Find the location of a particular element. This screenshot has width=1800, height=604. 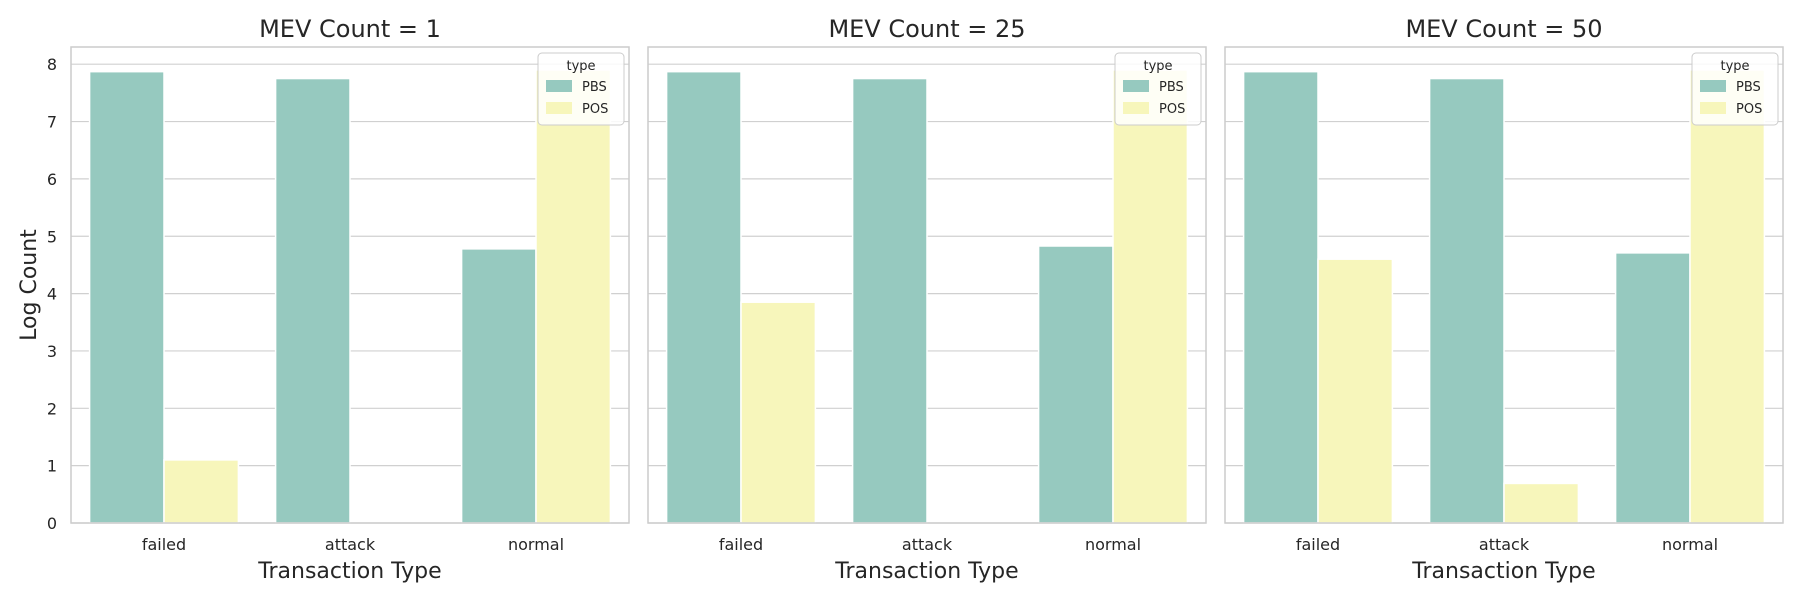

panel-title: MEV Count = 1 is located at coordinates (350, 29).